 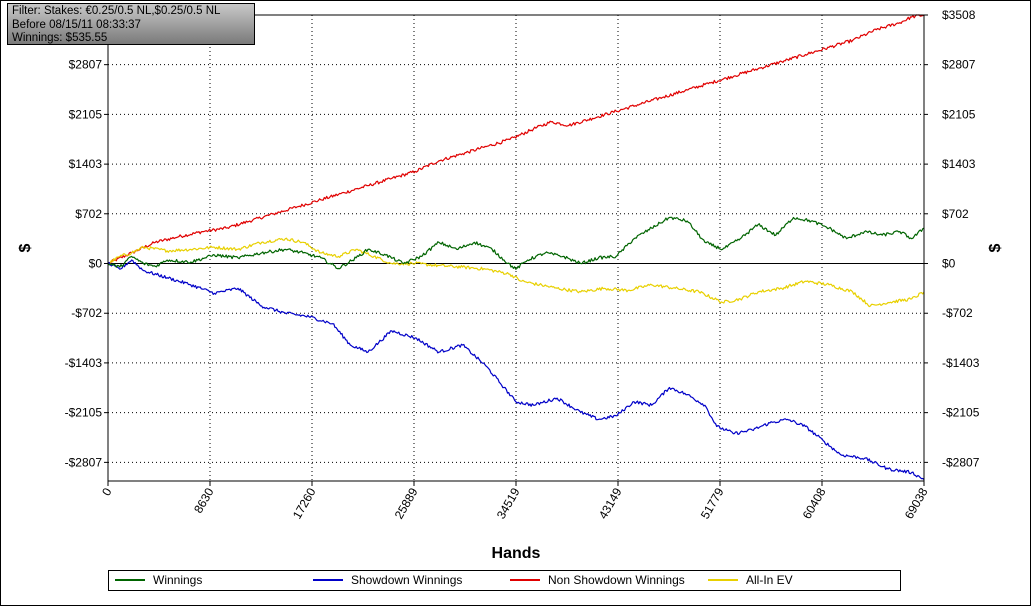 What do you see at coordinates (959, 15) in the screenshot?
I see `y-tick-label-right: $3508` at bounding box center [959, 15].